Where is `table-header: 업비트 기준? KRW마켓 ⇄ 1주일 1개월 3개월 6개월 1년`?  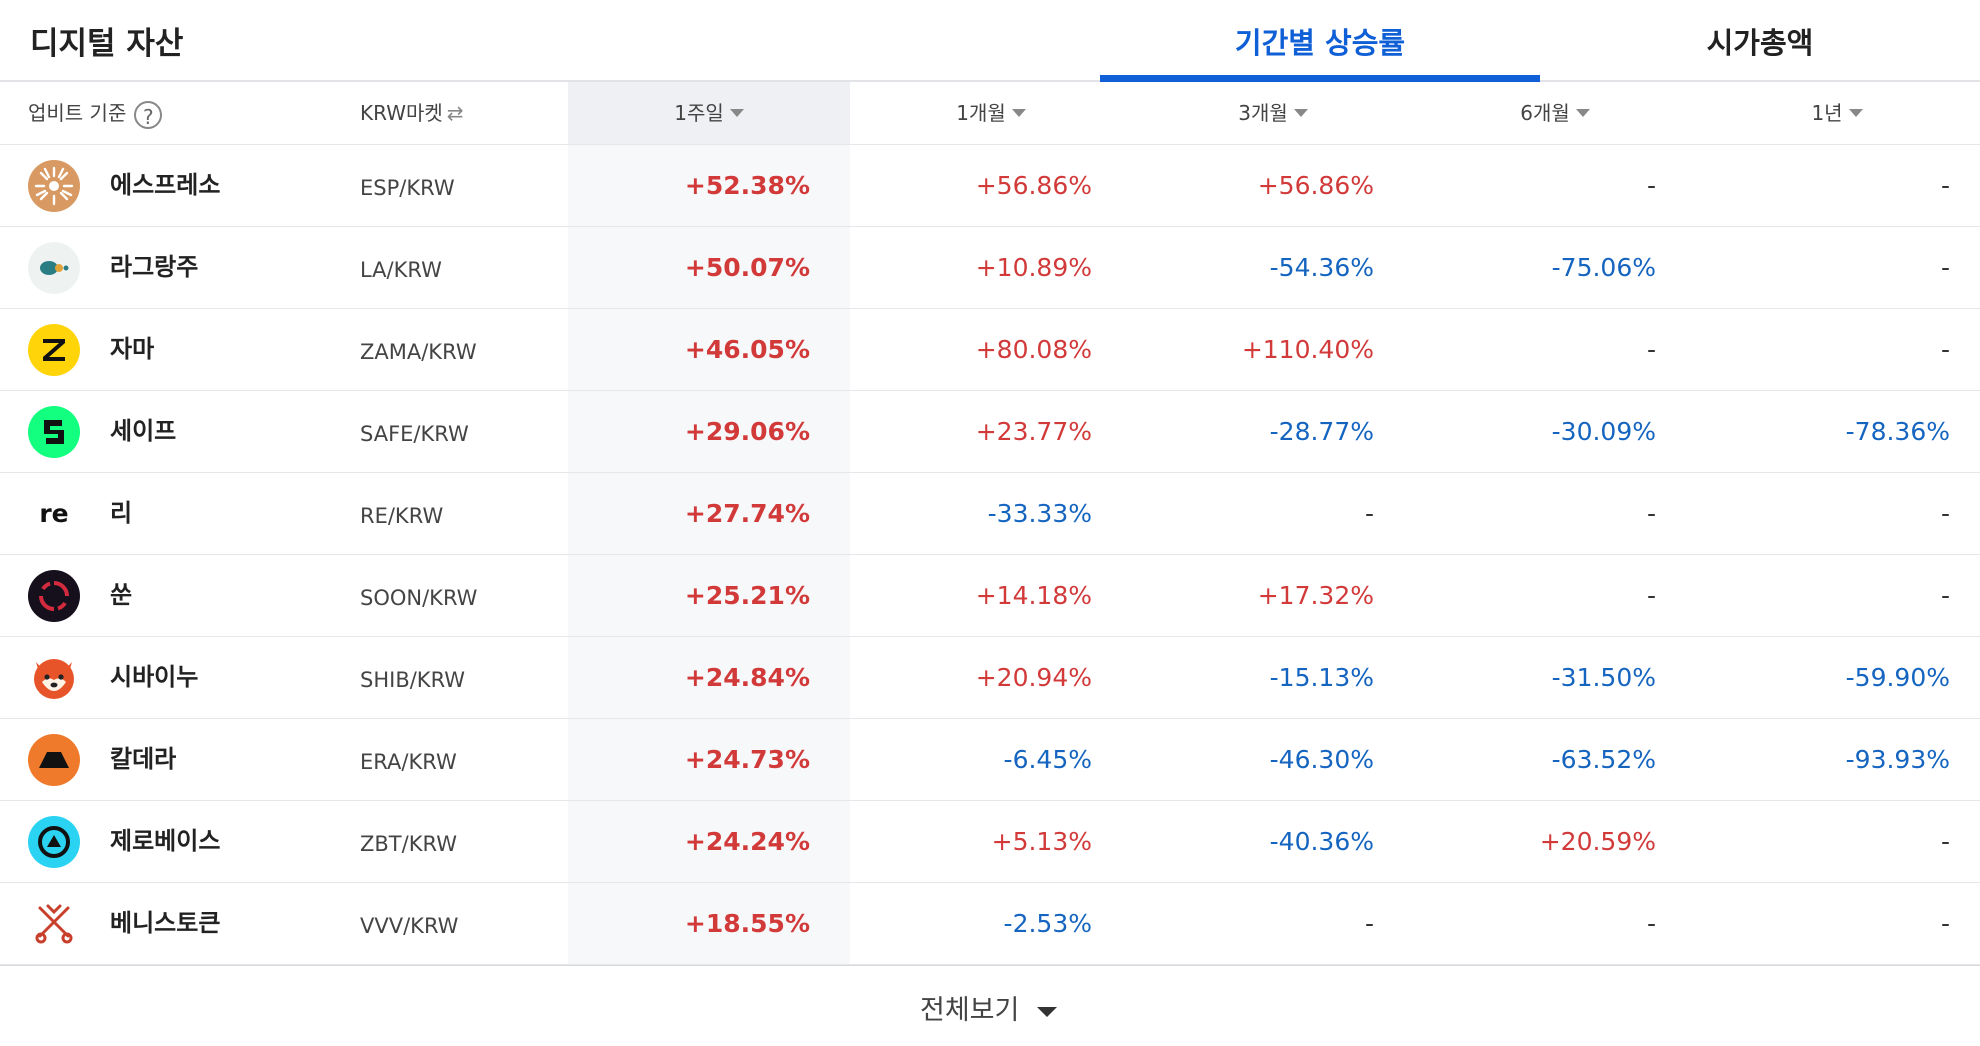
table-header: 업비트 기준? KRW마켓 ⇄ 1주일 1개월 3개월 6개월 1년 is located at coordinates (990, 113).